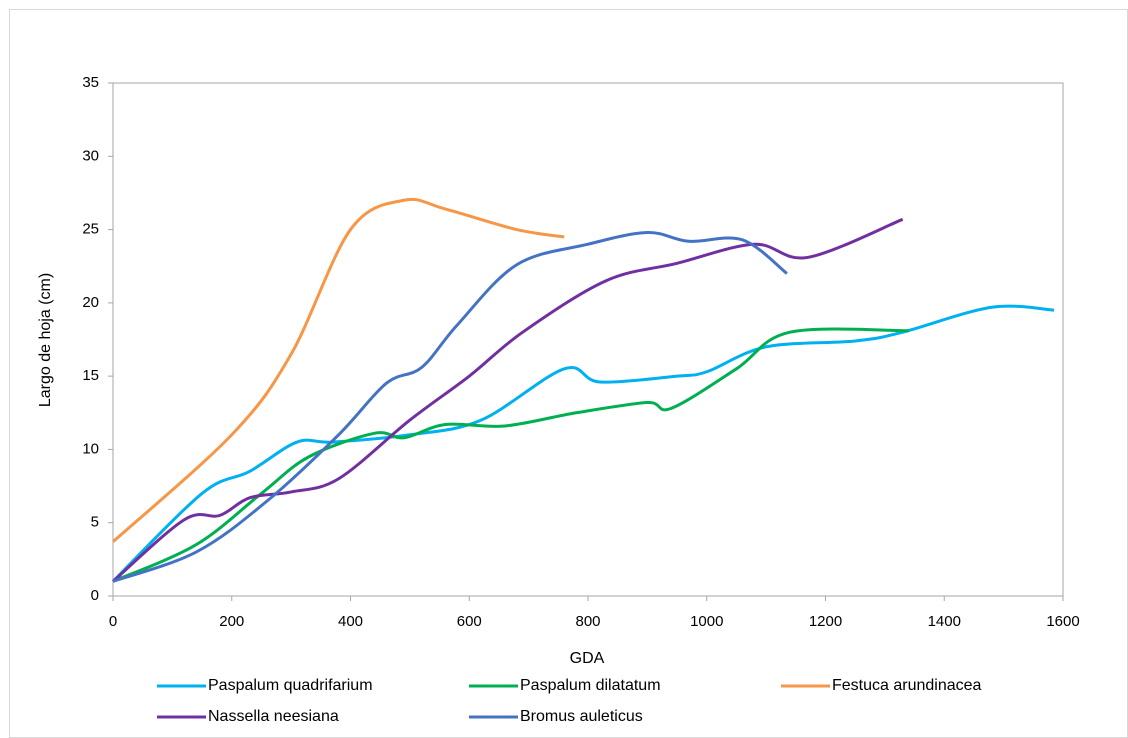 The image size is (1128, 738). Describe the element at coordinates (95, 522) in the screenshot. I see `y-tick-label: 5` at that location.